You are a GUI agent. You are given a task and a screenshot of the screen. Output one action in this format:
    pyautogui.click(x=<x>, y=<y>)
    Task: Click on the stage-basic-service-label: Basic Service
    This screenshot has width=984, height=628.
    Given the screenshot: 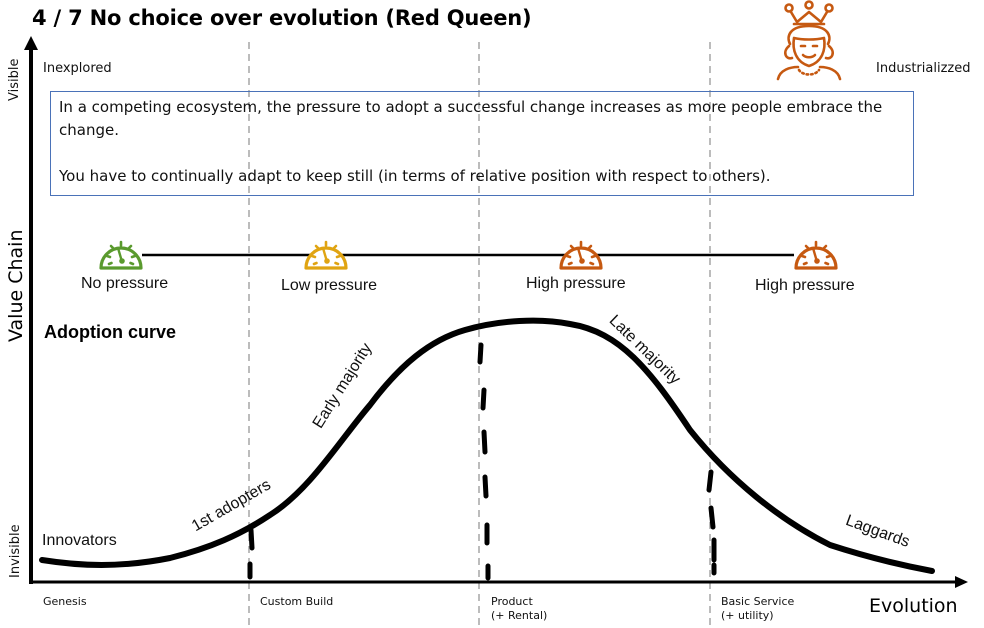 What is the action you would take?
    pyautogui.click(x=758, y=601)
    